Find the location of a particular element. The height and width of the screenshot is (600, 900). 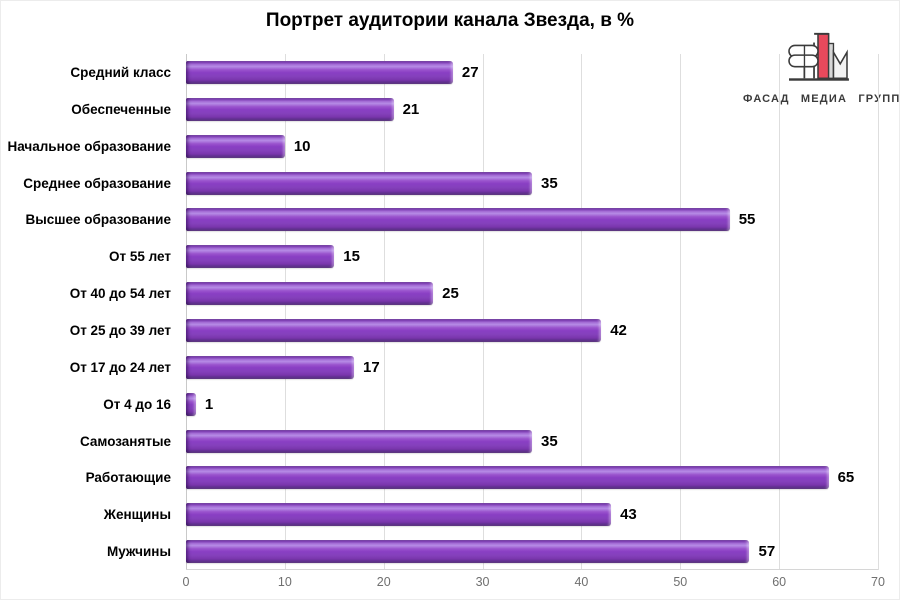

x-tick-label-40: 40 is located at coordinates (581, 582).